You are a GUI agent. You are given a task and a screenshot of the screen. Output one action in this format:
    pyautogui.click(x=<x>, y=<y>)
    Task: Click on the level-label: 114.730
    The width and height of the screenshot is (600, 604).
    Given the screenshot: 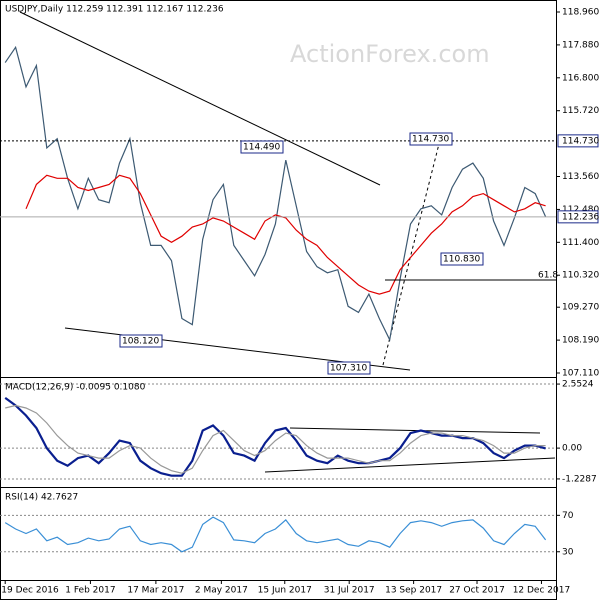 What is the action you would take?
    pyautogui.click(x=580, y=141)
    